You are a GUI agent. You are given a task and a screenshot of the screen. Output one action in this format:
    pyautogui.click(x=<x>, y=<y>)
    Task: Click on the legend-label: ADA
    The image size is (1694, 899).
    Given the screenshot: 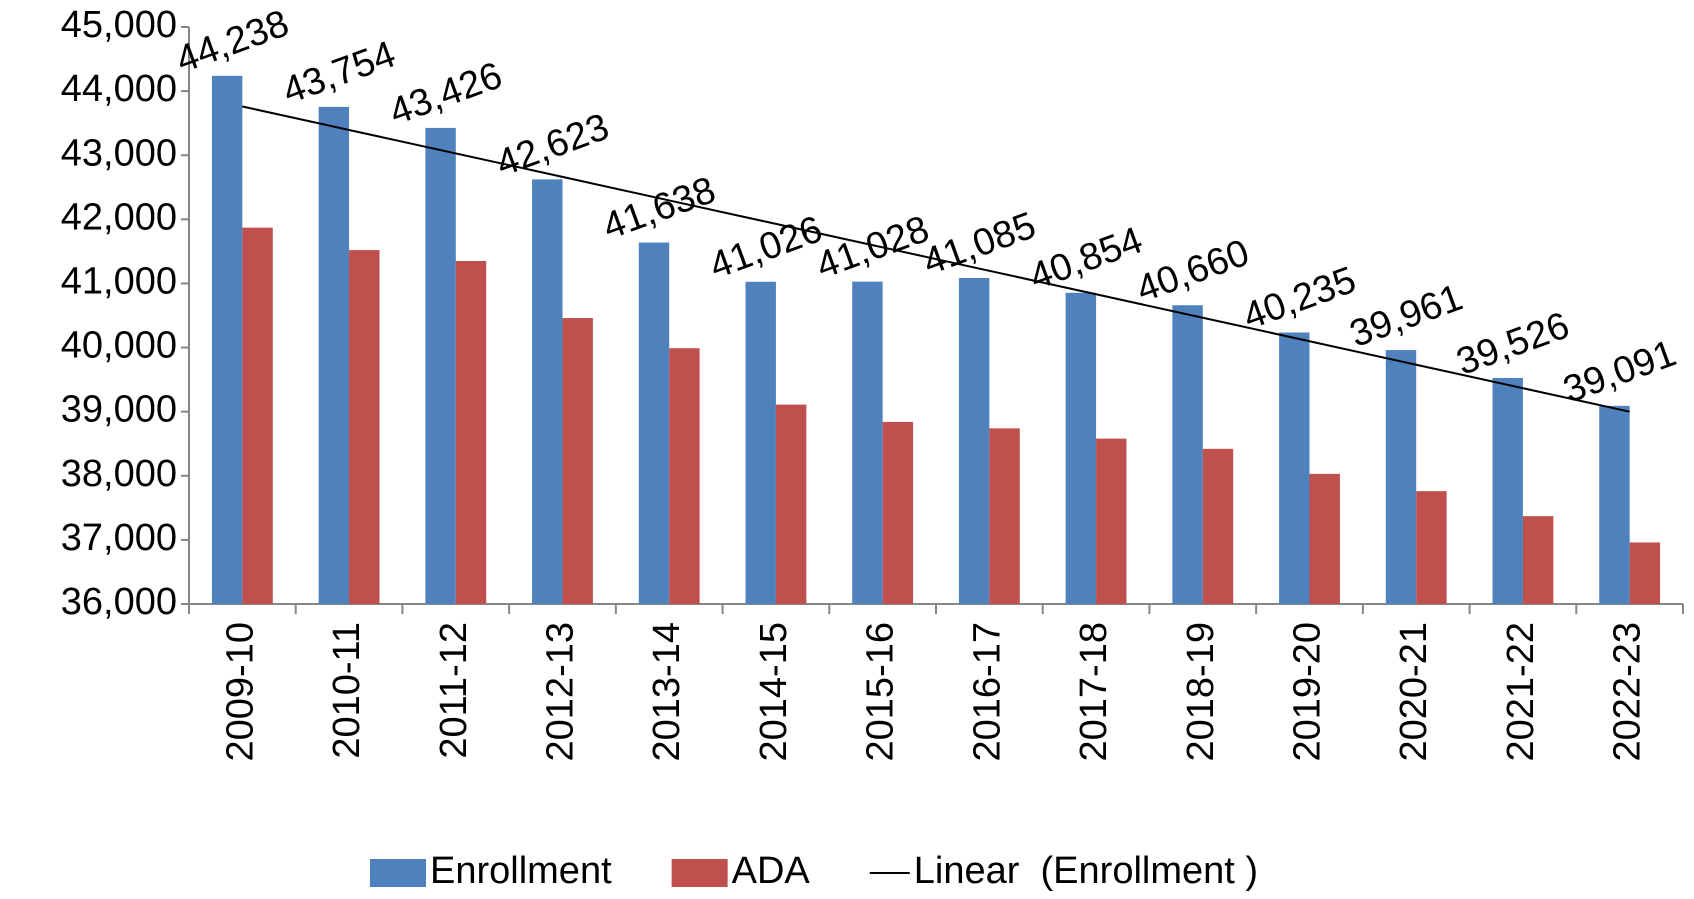 What is the action you would take?
    pyautogui.click(x=771, y=871)
    